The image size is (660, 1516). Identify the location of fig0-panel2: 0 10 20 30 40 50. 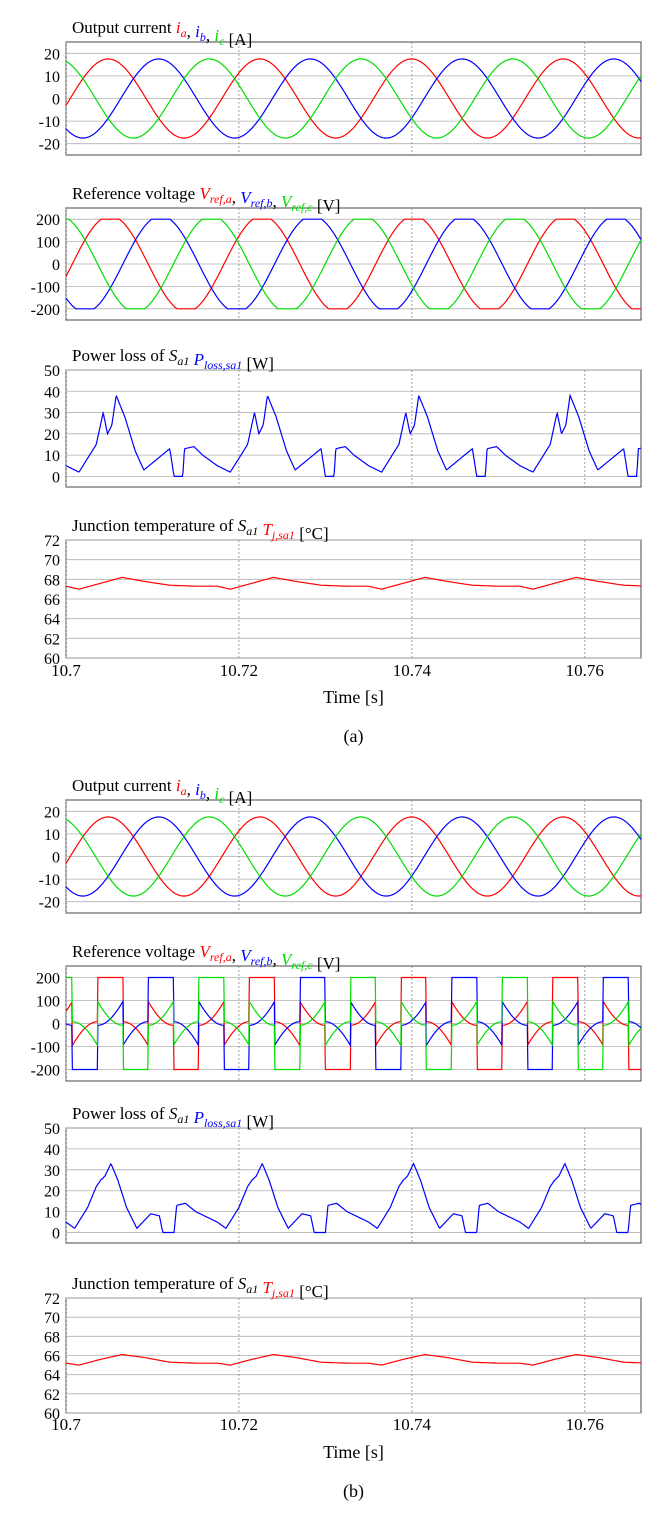
(343, 425).